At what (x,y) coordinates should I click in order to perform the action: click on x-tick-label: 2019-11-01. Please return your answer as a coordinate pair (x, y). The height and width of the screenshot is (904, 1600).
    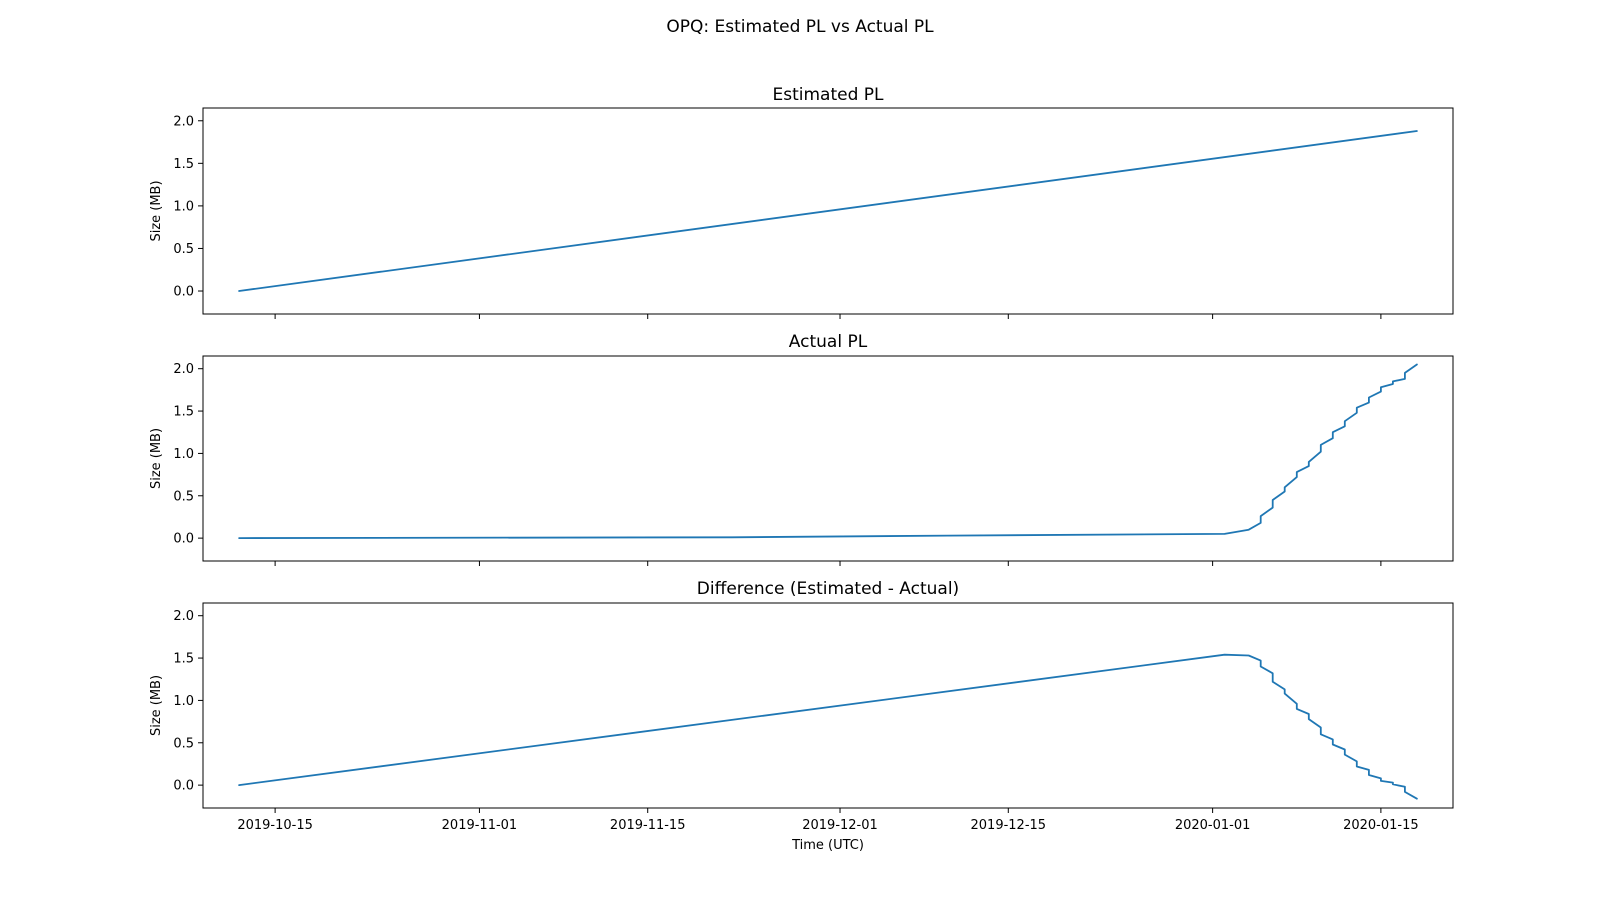
    Looking at the image, I should click on (480, 825).